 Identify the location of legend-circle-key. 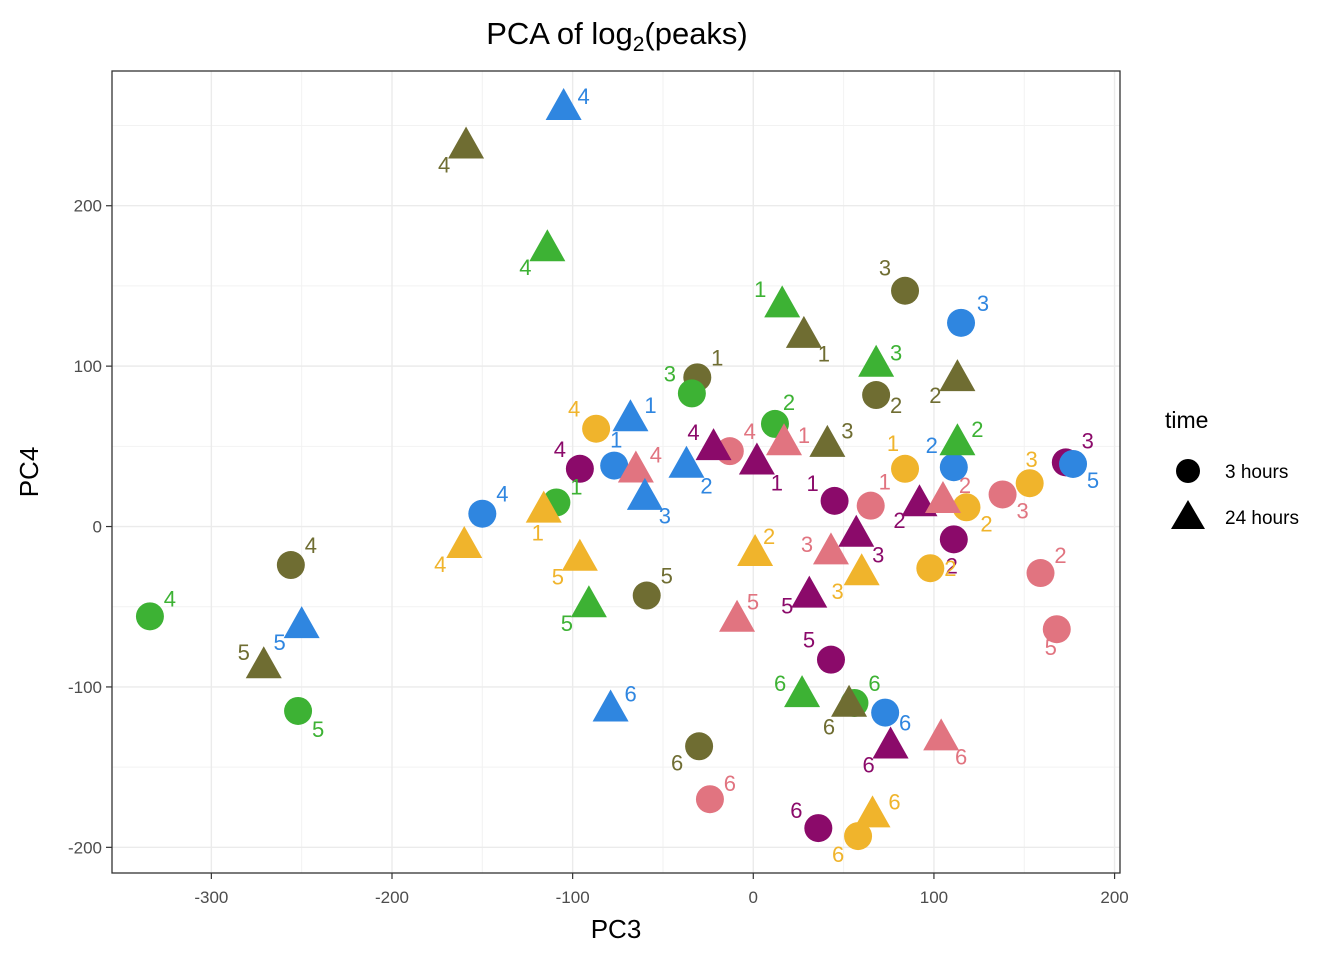
(1188, 471).